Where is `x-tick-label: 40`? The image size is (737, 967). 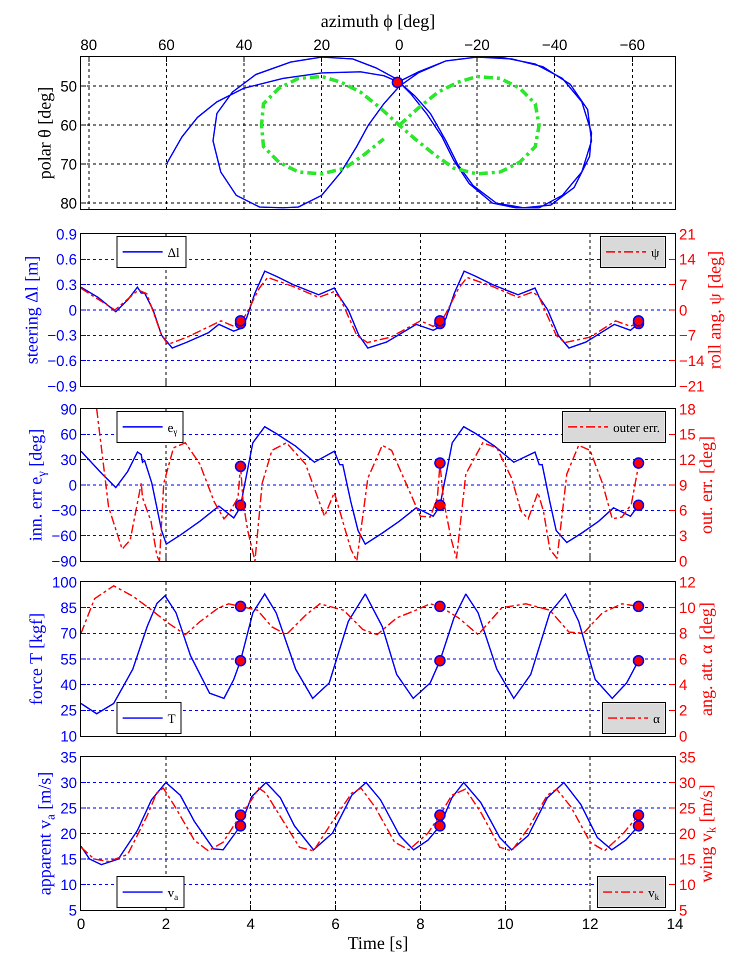
x-tick-label: 40 is located at coordinates (244, 45).